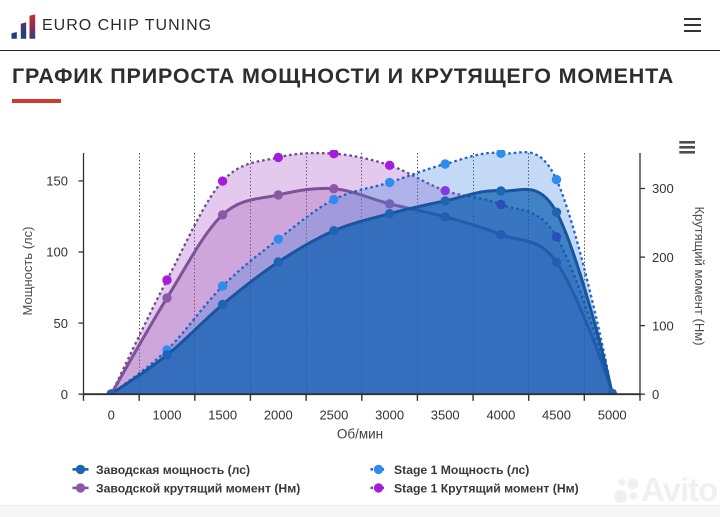 Image resolution: width=720 pixels, height=517 pixels. Describe the element at coordinates (360, 434) in the screenshot. I see `svg-text: Об/мин` at that location.